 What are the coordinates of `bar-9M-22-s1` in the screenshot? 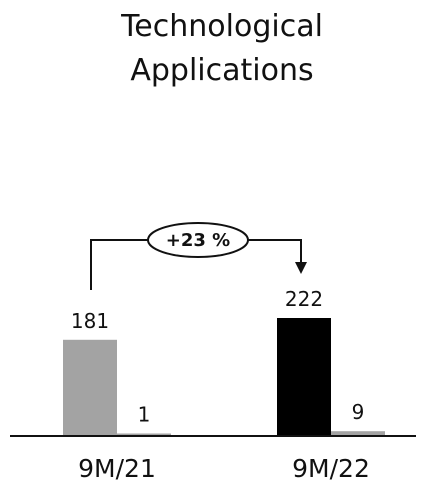 It's located at (304, 377).